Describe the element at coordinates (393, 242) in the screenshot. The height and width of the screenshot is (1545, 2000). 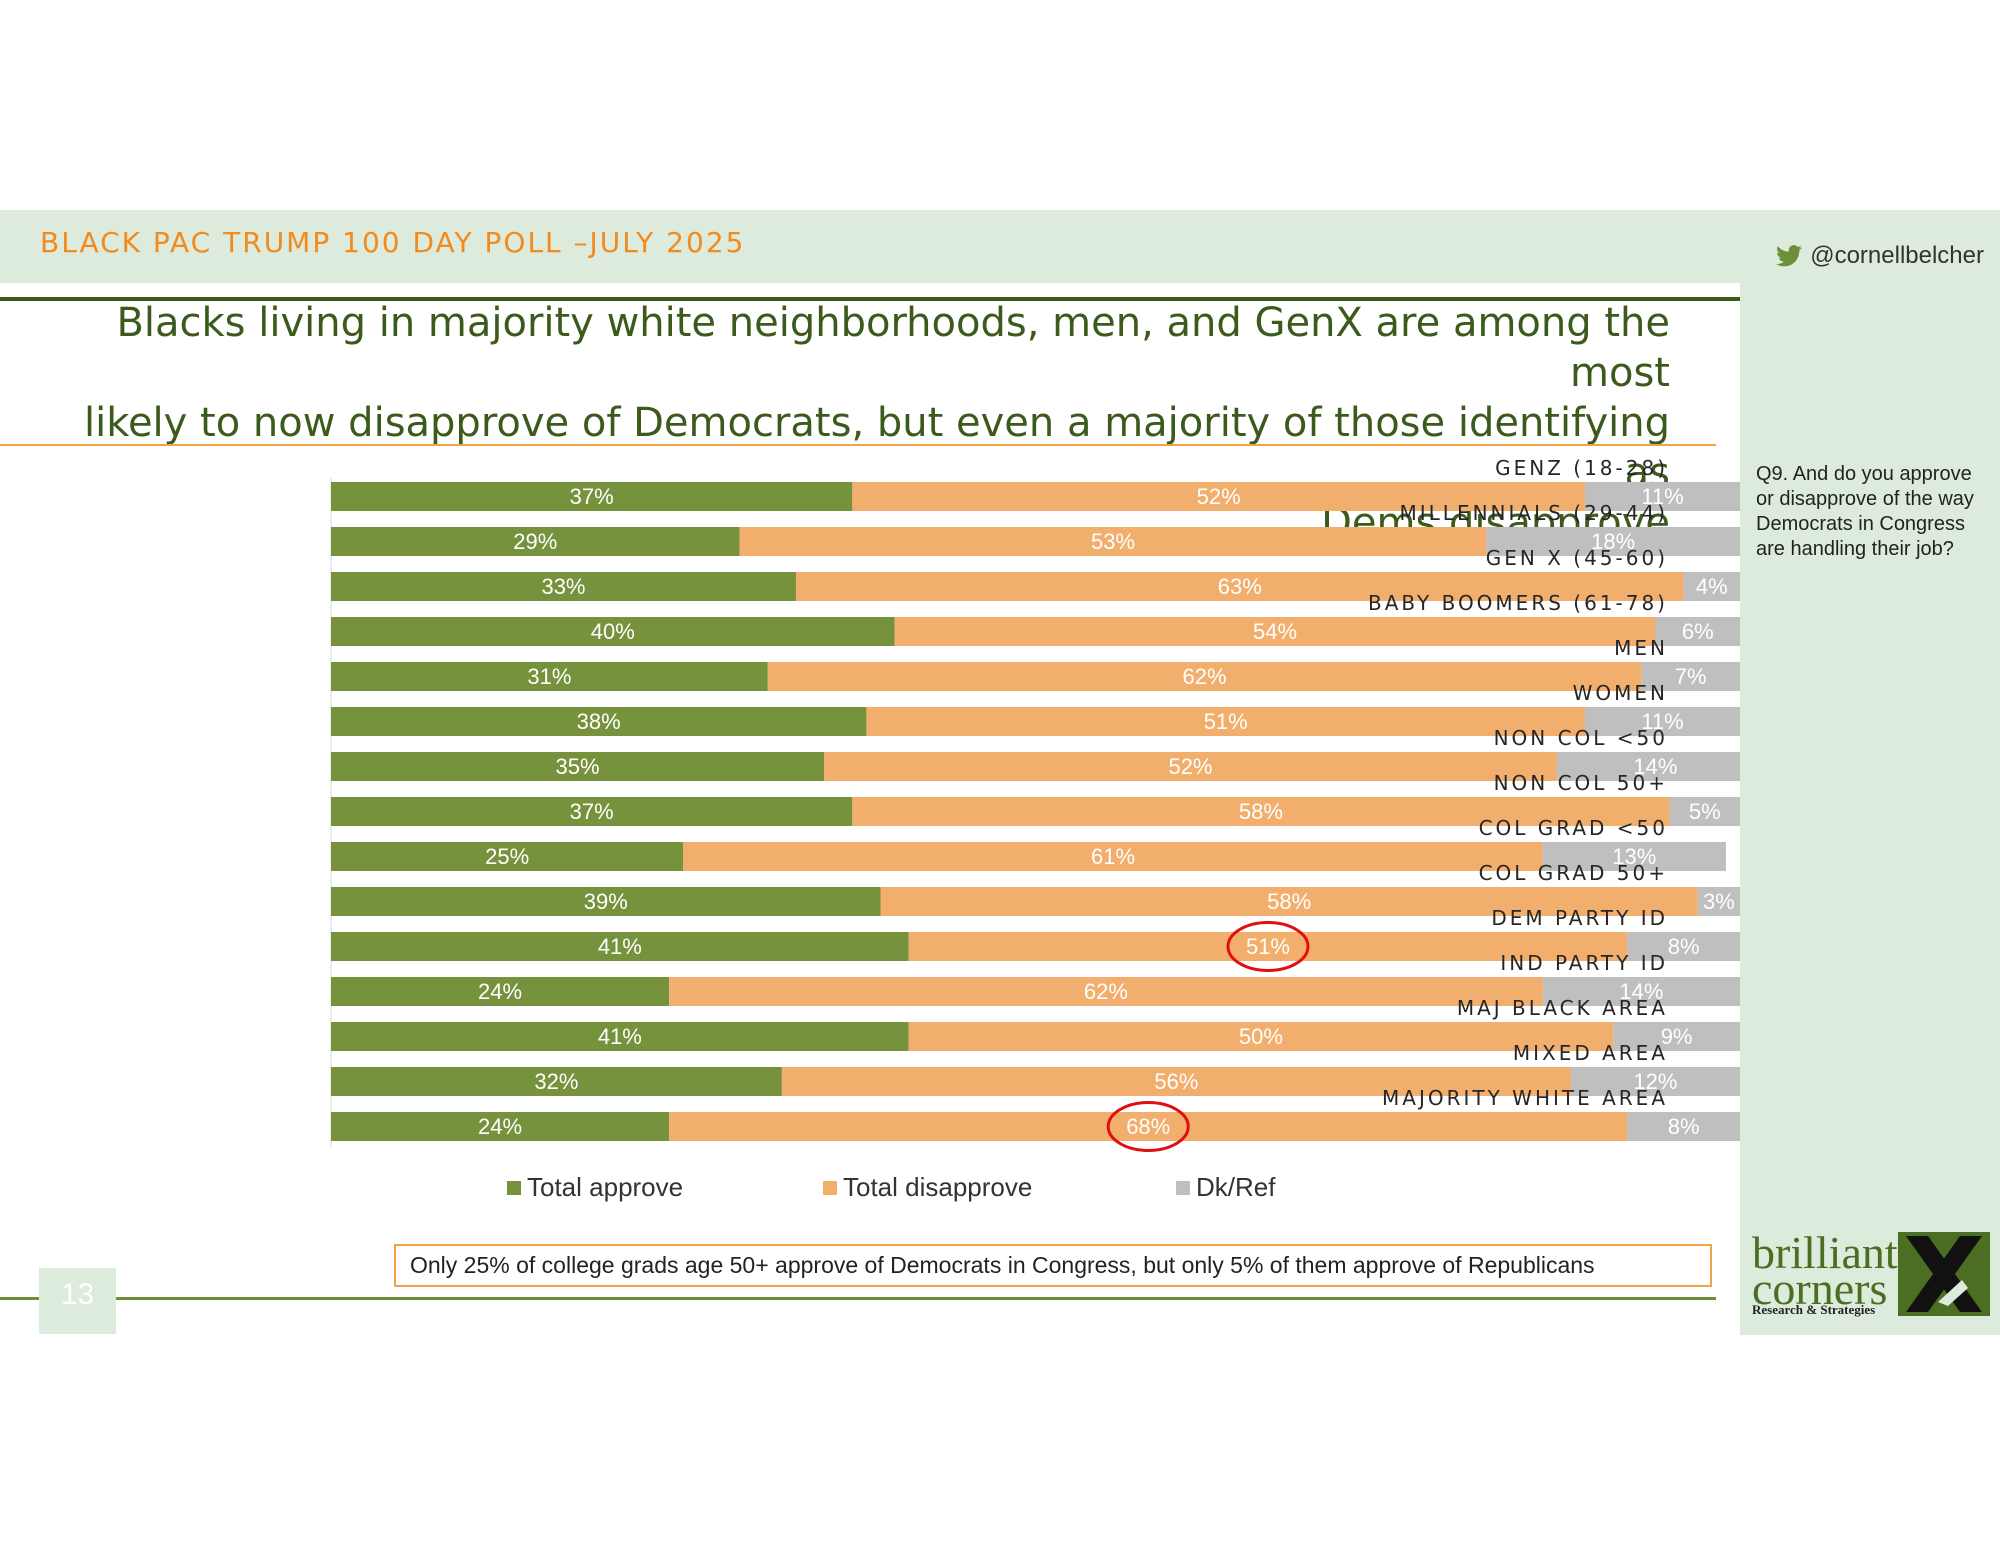
I see `poll-title: BLACK PAC TRUMP 100 DAY POLL –JULY 2025` at that location.